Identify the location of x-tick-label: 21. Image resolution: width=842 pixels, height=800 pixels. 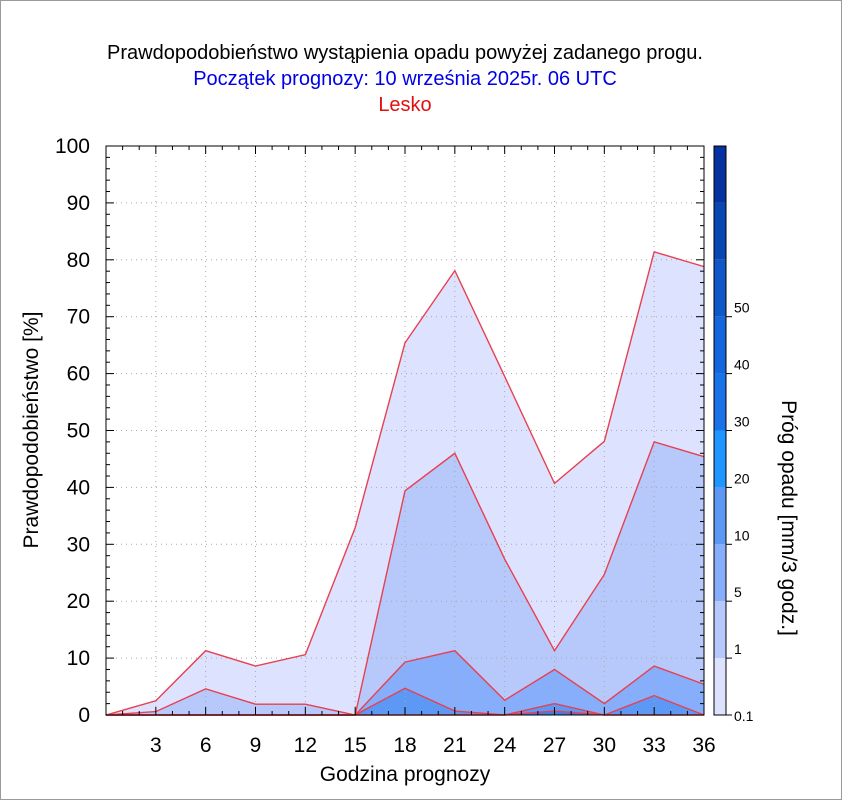
(454, 745).